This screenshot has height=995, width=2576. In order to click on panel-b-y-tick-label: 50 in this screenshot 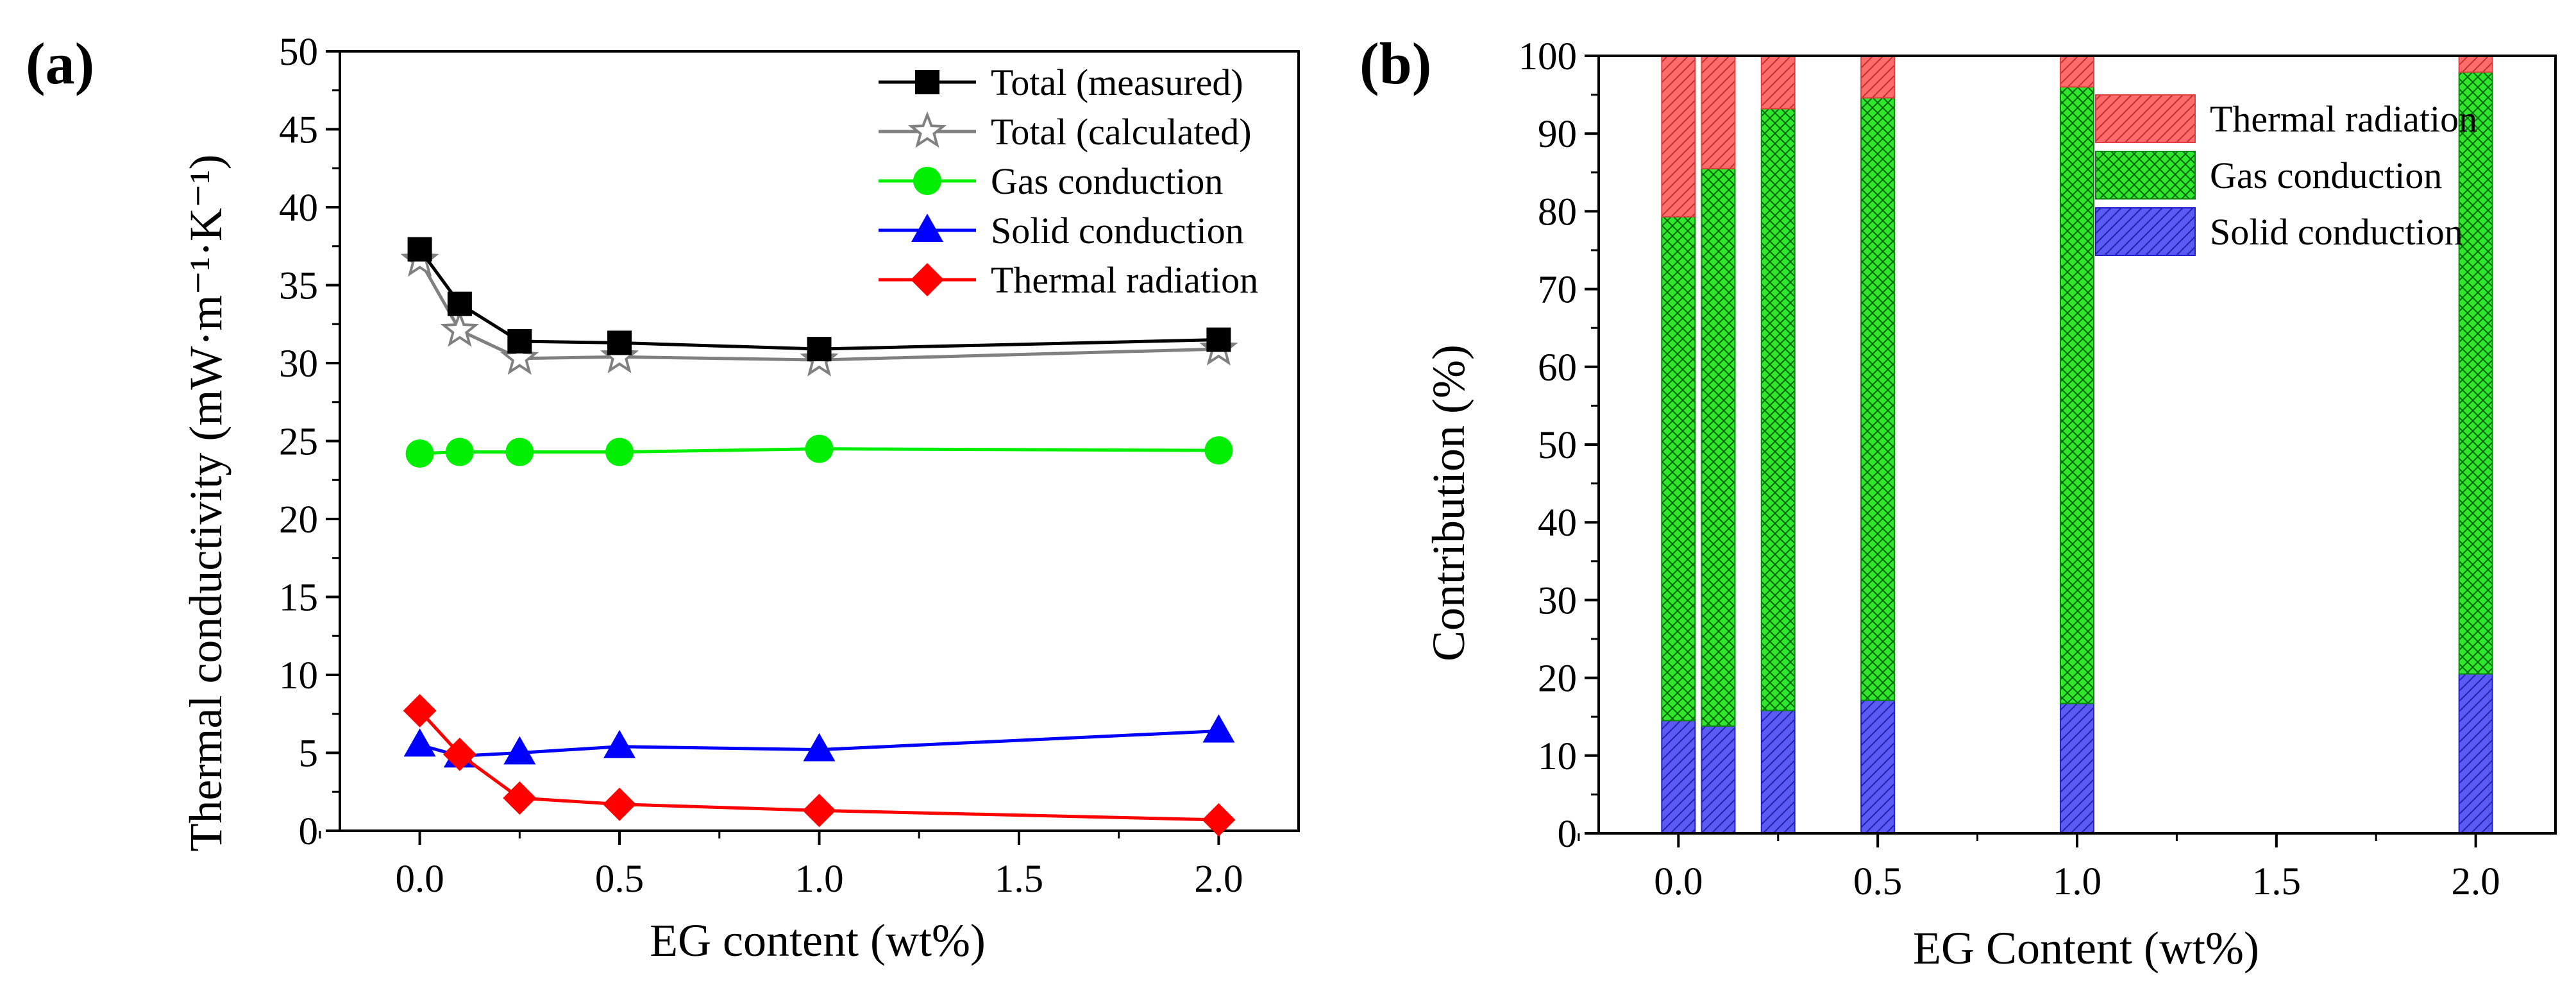, I will do `click(1557, 446)`.